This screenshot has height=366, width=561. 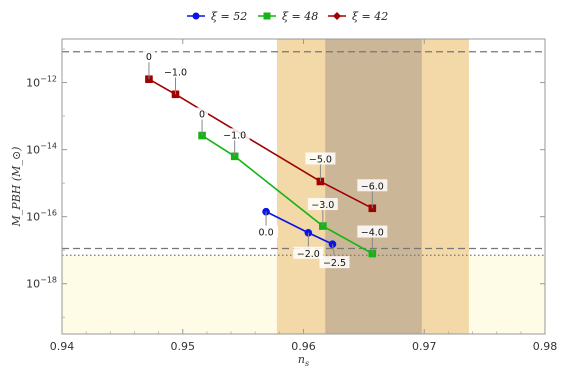 What do you see at coordinates (48, 79) in the screenshot?
I see `y-tick-exponent: −12` at bounding box center [48, 79].